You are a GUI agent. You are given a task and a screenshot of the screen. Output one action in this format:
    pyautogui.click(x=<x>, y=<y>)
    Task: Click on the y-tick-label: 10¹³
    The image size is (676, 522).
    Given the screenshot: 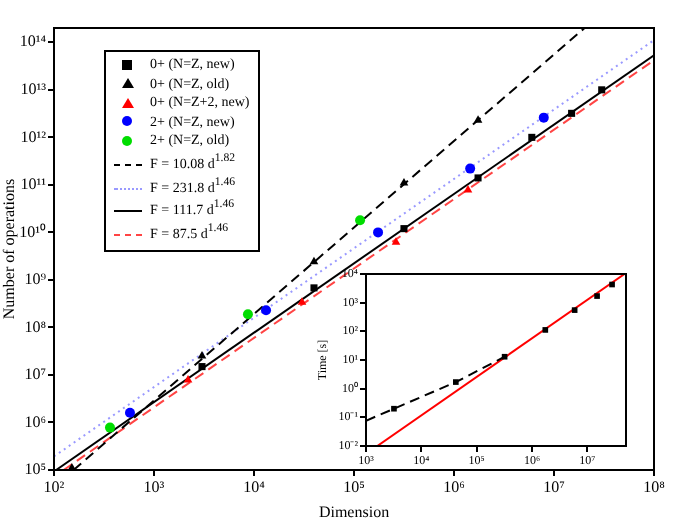 What is the action you would take?
    pyautogui.click(x=34, y=89)
    